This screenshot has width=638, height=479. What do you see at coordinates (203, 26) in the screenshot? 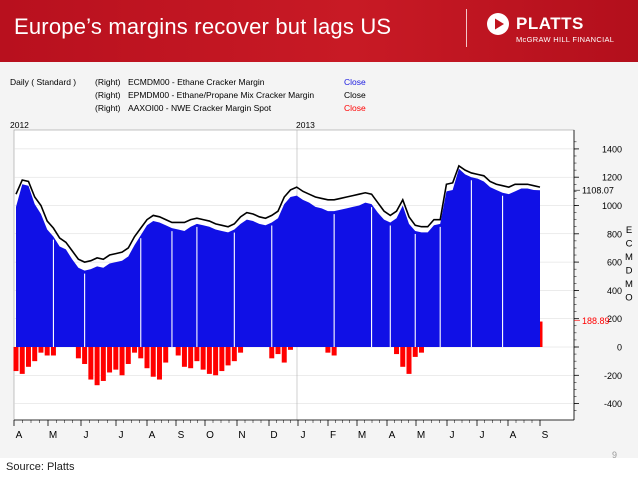
I see `slide-title: Europe’s margins recover but lags US` at bounding box center [203, 26].